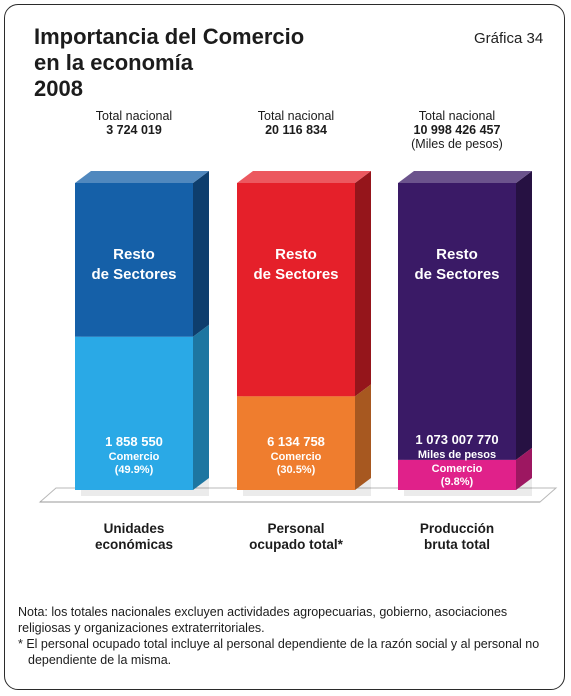  Describe the element at coordinates (524, 468) in the screenshot. I see `bar-3-comercio-side` at that location.